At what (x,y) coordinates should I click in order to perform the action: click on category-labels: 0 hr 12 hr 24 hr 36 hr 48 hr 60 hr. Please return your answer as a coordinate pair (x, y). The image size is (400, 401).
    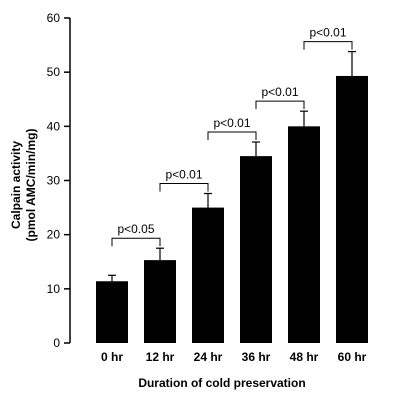
    Looking at the image, I should click on (234, 357).